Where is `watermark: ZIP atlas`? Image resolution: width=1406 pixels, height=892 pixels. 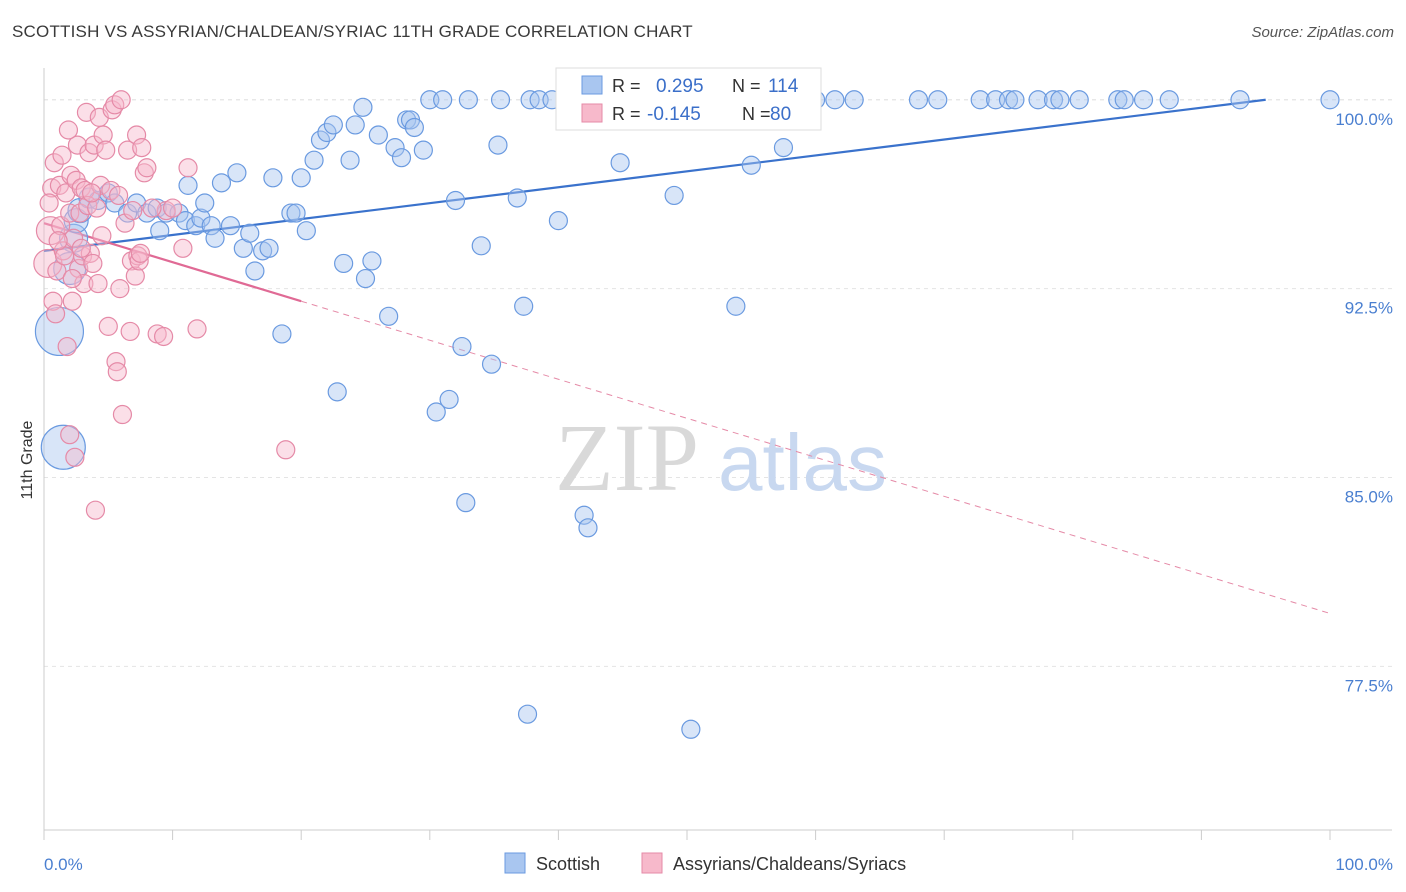 watermark: ZIP atlas is located at coordinates (721, 457).